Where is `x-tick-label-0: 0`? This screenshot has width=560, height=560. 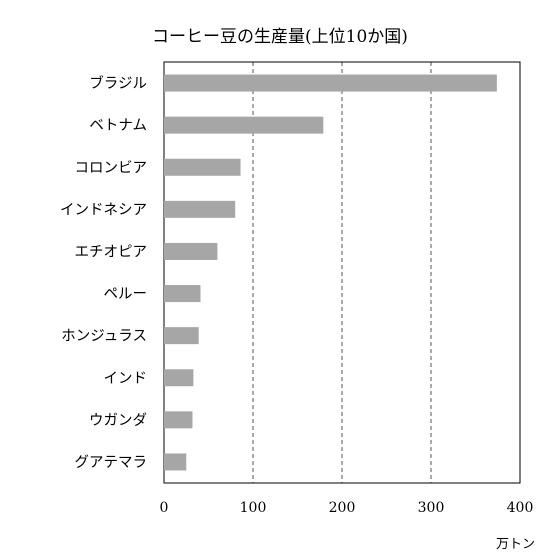 x-tick-label-0: 0 is located at coordinates (164, 508).